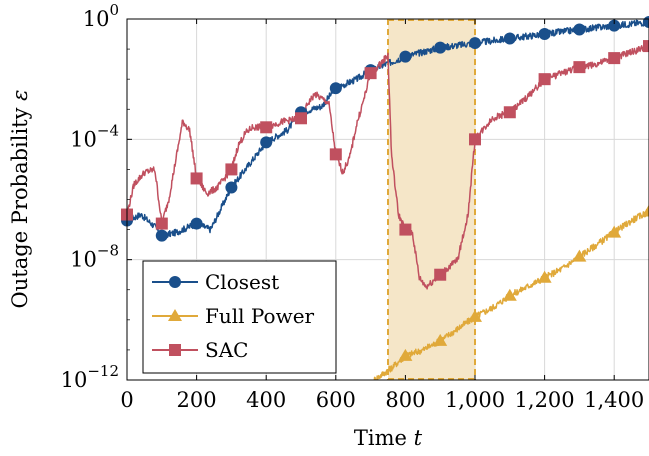  I want to click on legend: Closest Full Power SAC, so click(239, 317).